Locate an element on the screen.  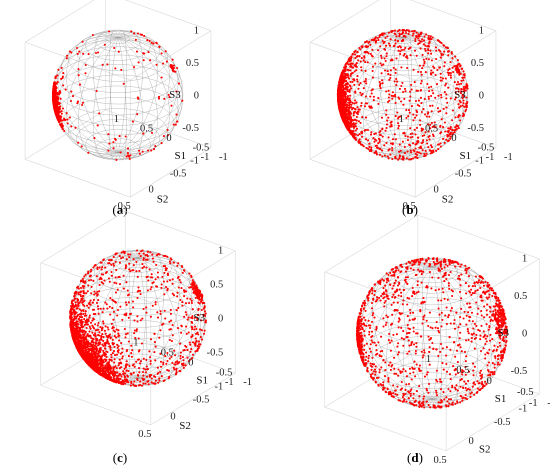
z-axis-label: S3 is located at coordinates (175, 95).